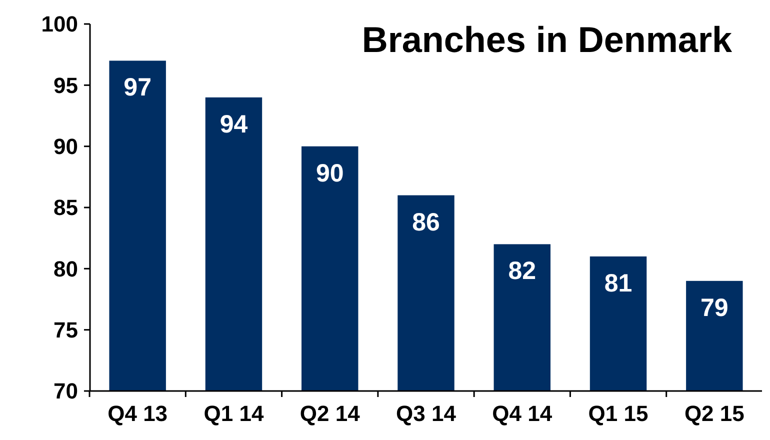 The width and height of the screenshot is (770, 440). I want to click on x-tick-label: Q4 13, so click(138, 413).